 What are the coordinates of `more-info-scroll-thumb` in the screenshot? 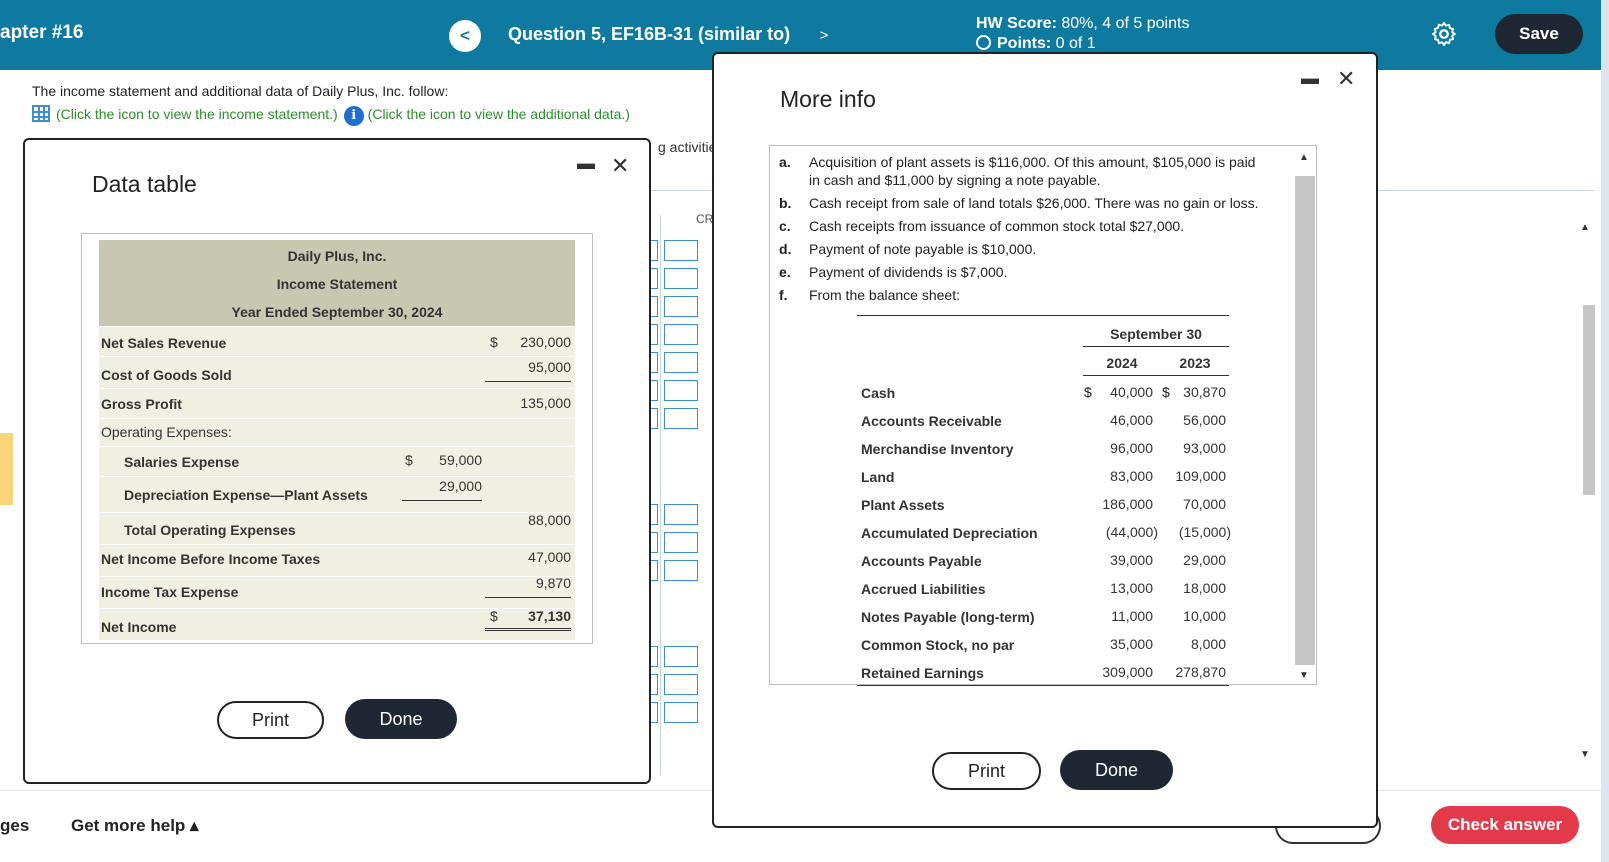 It's located at (1305, 420).